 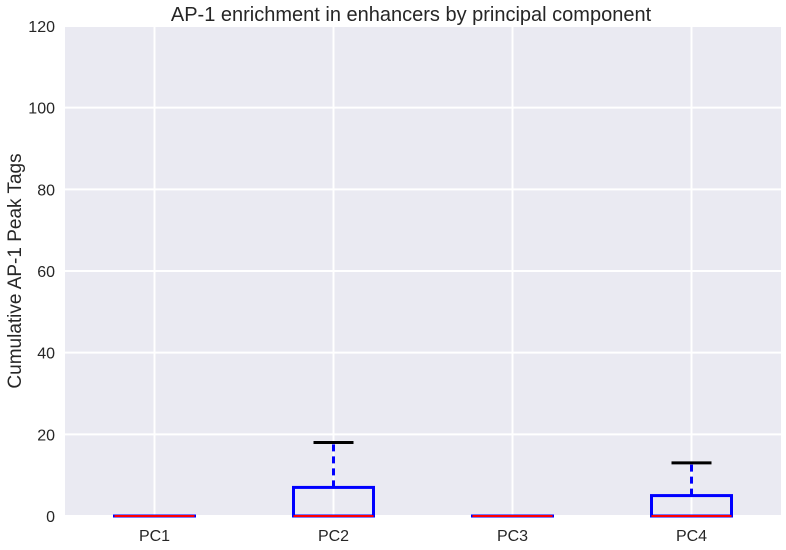 I want to click on y-axis-label: Cumulative AP-1 Peak Tags, so click(x=15, y=270).